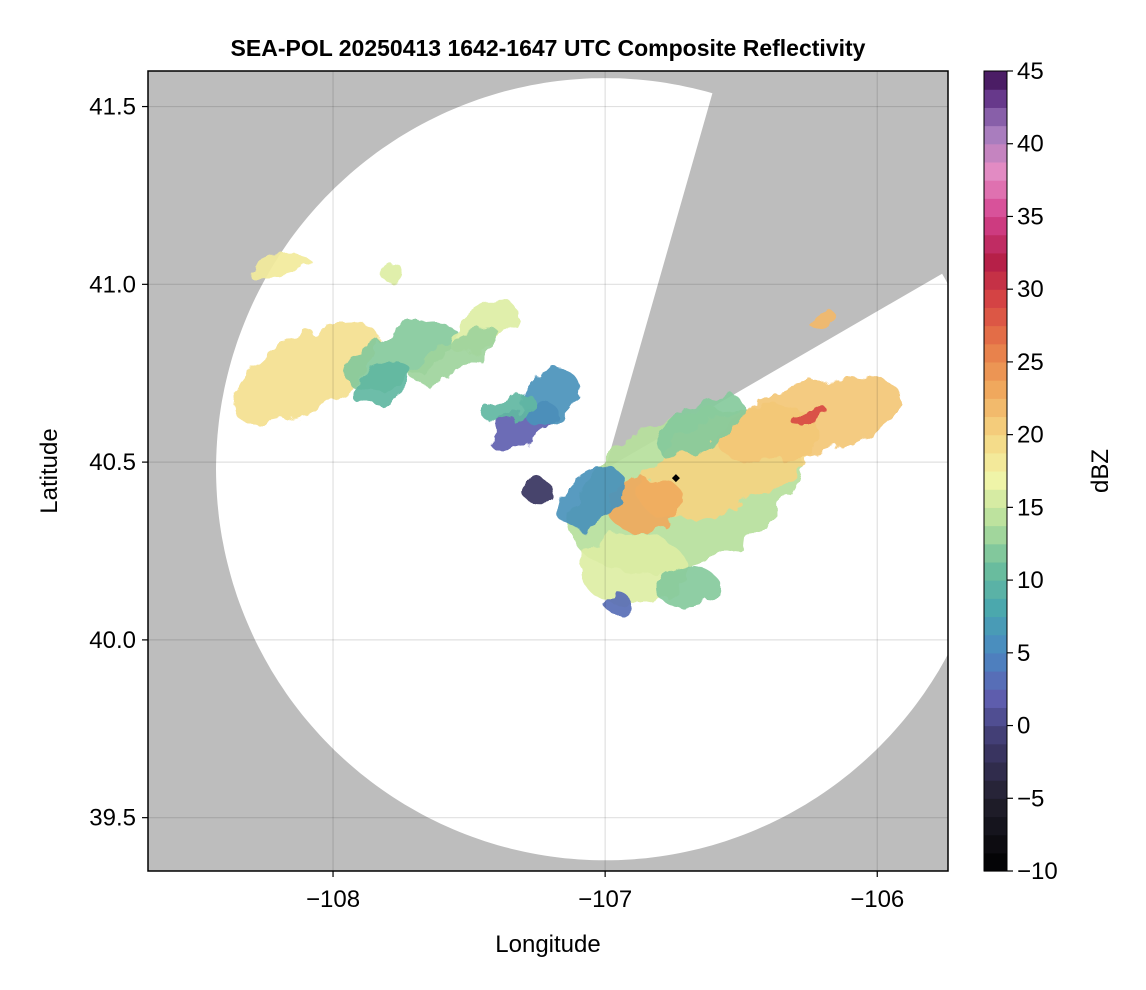  I want to click on colorbar-ticks: −10 −5 0 5 10 15 20 25 30 35 40 45, so click(1032, 471).